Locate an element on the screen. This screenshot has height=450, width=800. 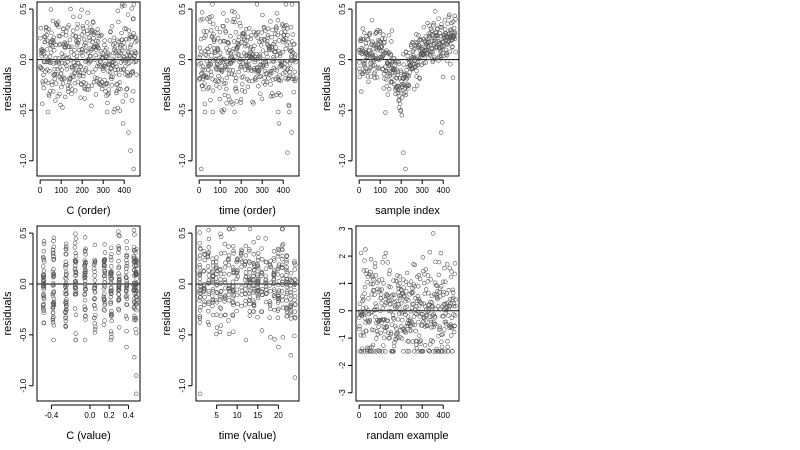
plot-frame is located at coordinates (247, 313).